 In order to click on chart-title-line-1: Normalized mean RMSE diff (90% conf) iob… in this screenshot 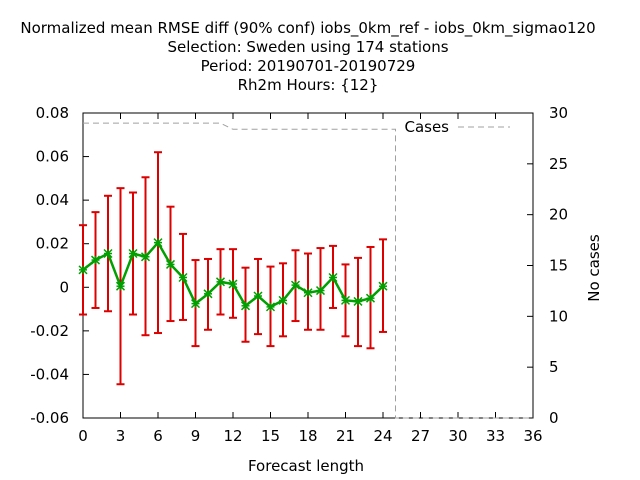, I will do `click(307, 28)`.